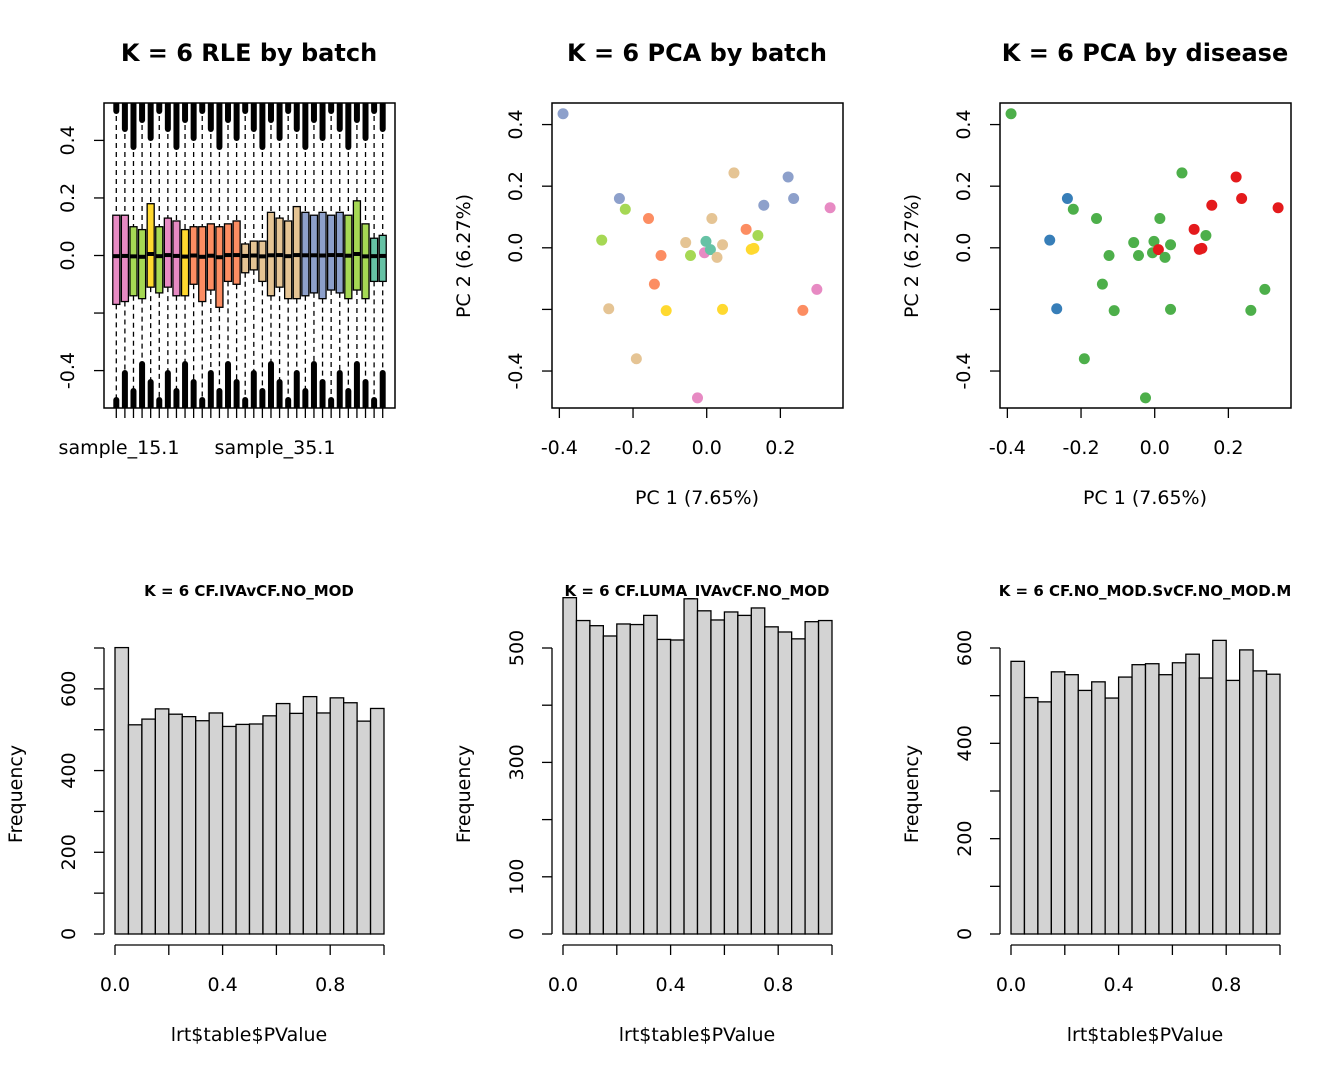  What do you see at coordinates (912, 256) in the screenshot?
I see `y-axis-label: PC 2 (6.27%)` at bounding box center [912, 256].